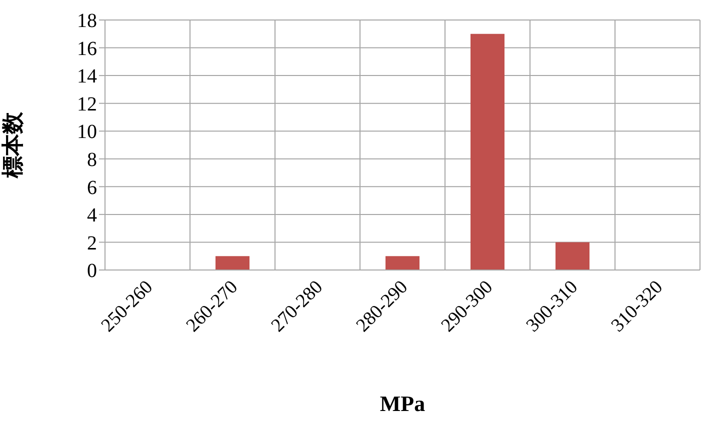  Describe the element at coordinates (87, 132) in the screenshot. I see `y-tick-label: 10` at that location.